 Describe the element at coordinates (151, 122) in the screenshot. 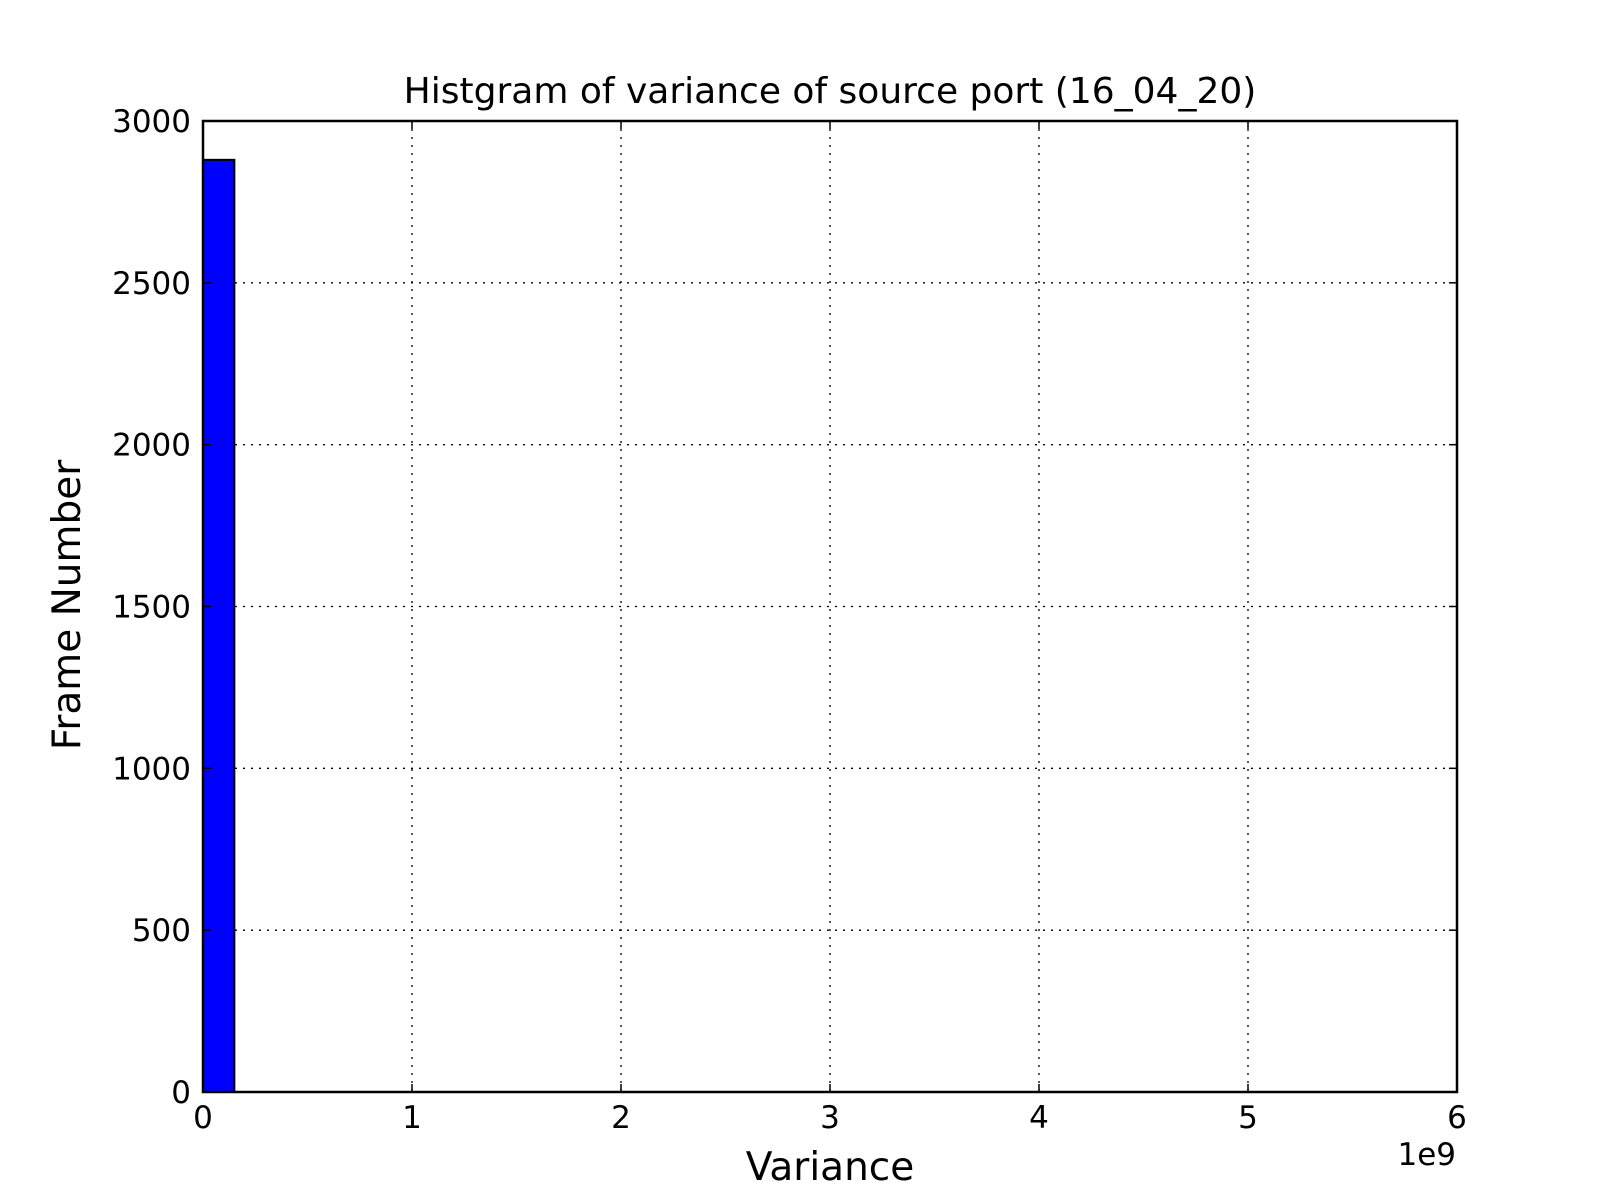

I see `y-tick-label: 3000` at that location.